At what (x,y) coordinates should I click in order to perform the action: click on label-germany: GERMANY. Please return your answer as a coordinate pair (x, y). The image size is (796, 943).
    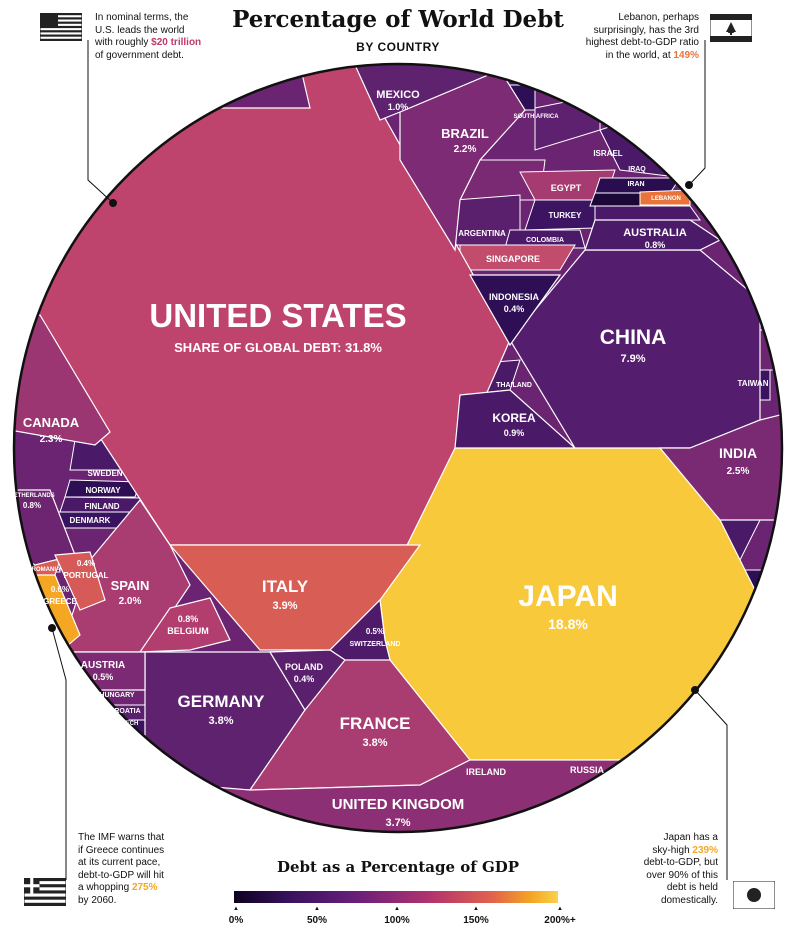
    Looking at the image, I should click on (222, 701).